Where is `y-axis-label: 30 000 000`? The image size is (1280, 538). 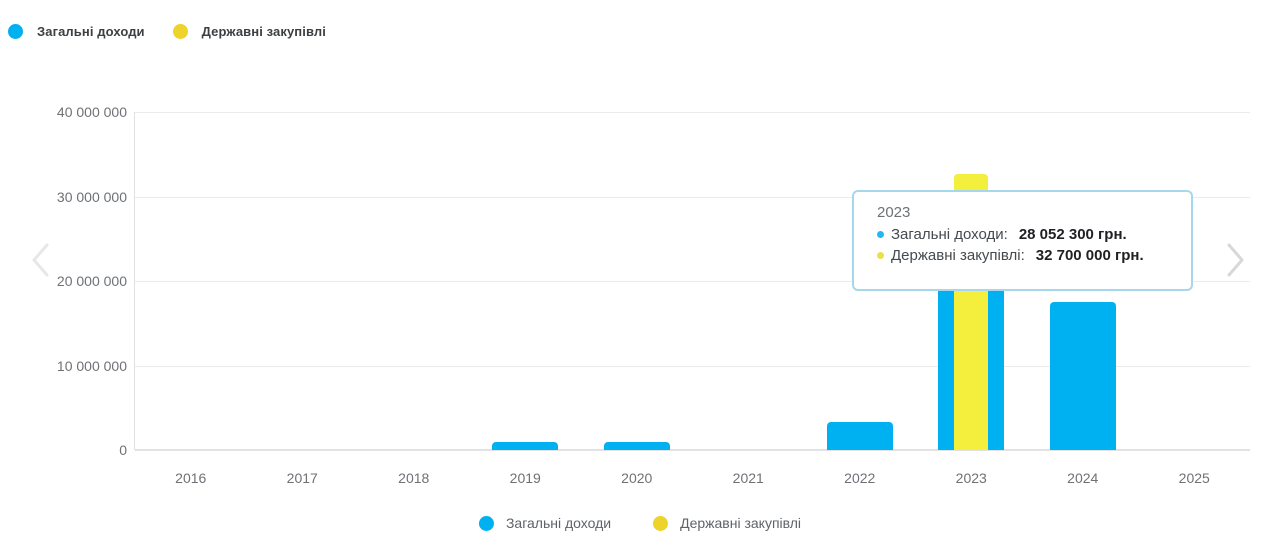 y-axis-label: 30 000 000 is located at coordinates (91, 196).